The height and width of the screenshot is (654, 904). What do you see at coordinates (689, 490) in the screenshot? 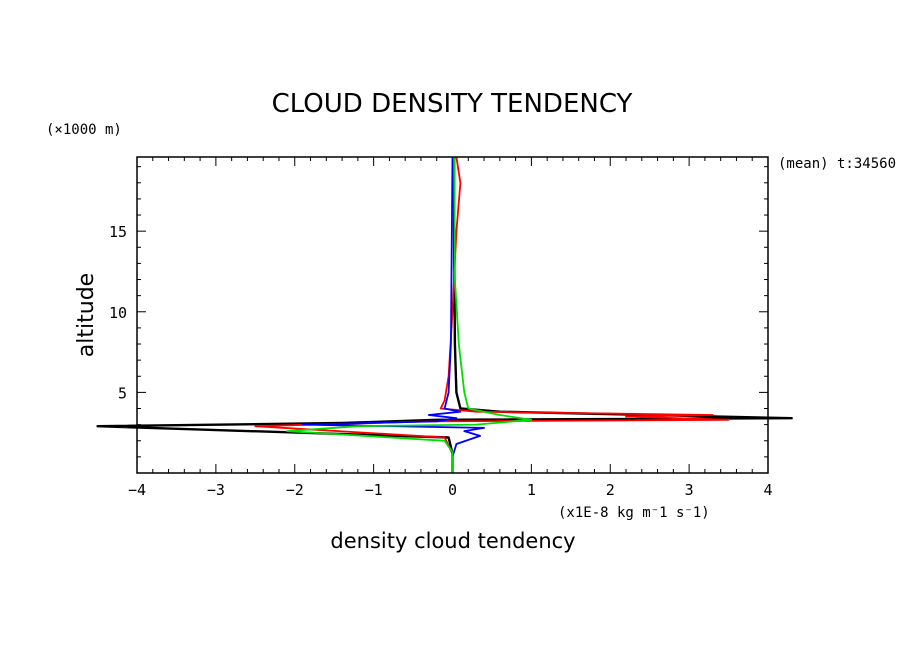
I see `x-tick-label: 3` at bounding box center [689, 490].